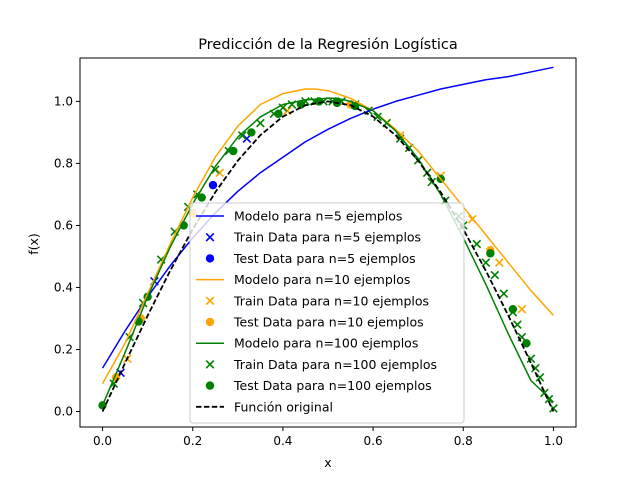 The image size is (640, 480). What do you see at coordinates (102, 441) in the screenshot?
I see `x-tick-label: 0.0` at bounding box center [102, 441].